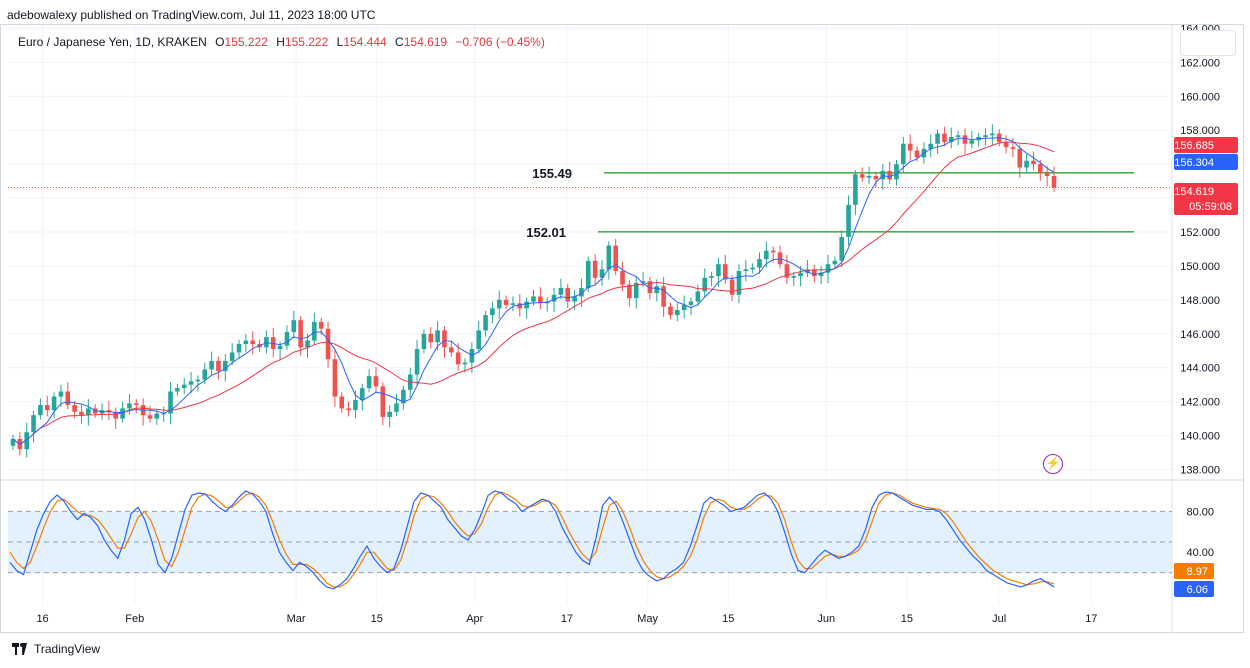 The image size is (1250, 668). I want to click on tradingview-logo-icon, so click(20, 649).